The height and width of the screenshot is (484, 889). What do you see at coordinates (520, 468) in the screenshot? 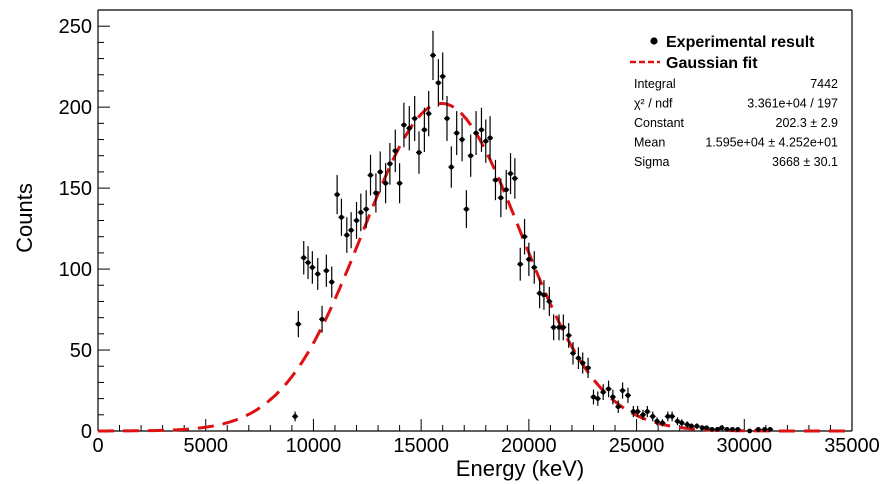
I see `x-axis-title: Energy (keV)` at bounding box center [520, 468].